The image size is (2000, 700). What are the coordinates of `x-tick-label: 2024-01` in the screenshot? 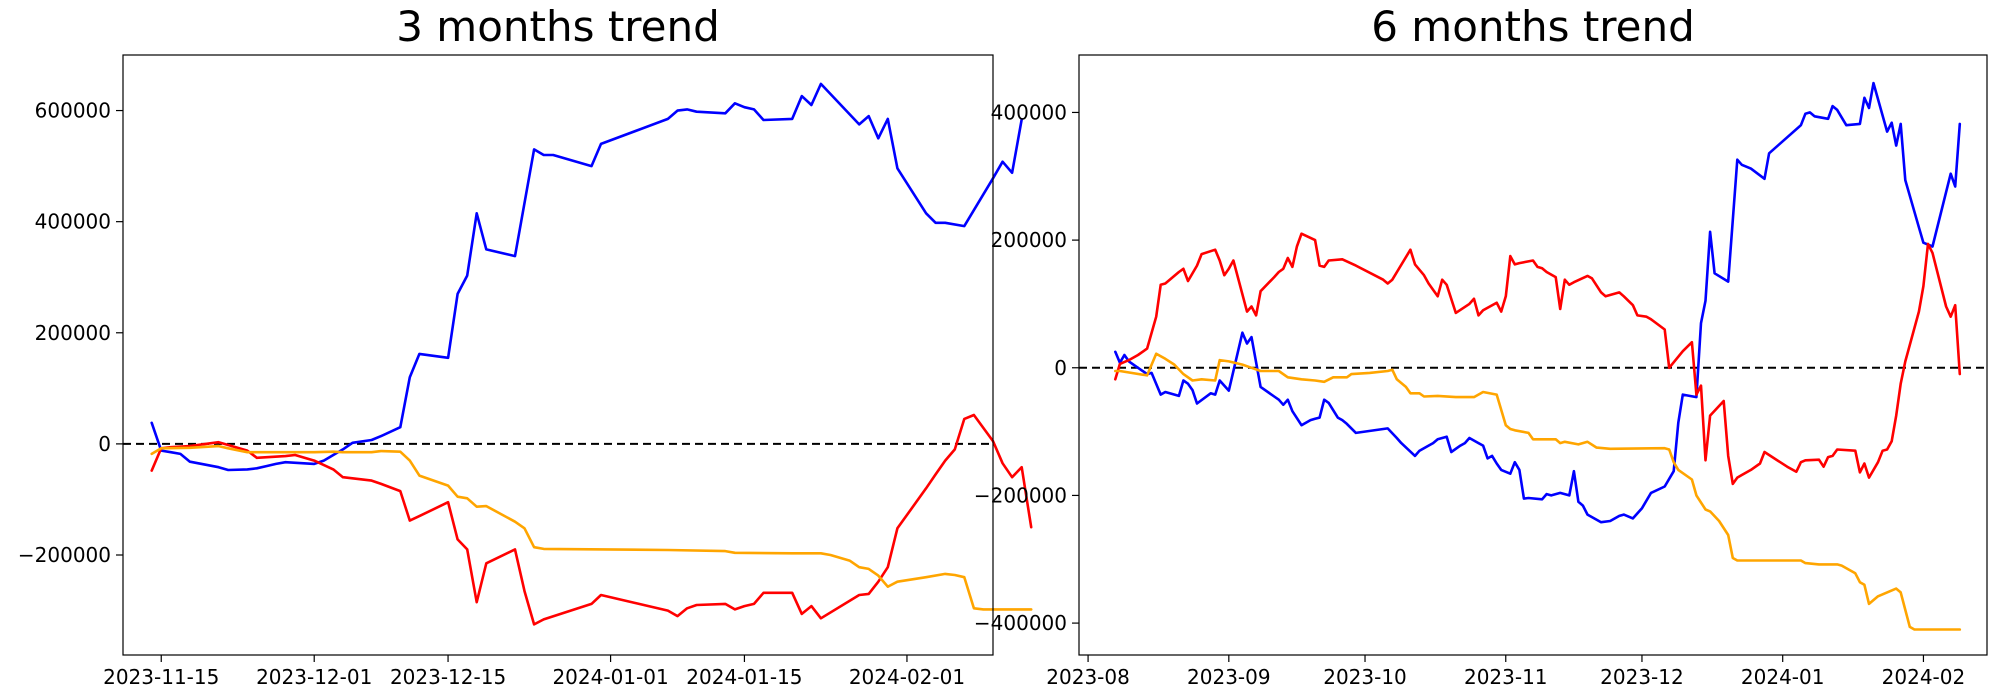 It's located at (1783, 677).